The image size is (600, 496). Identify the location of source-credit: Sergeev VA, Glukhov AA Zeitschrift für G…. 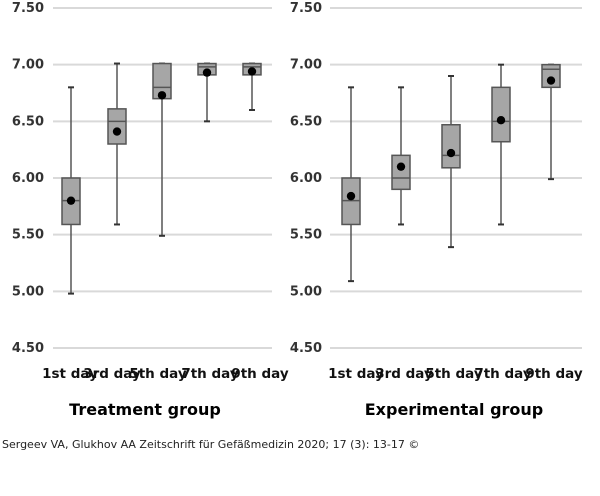
(211, 444).